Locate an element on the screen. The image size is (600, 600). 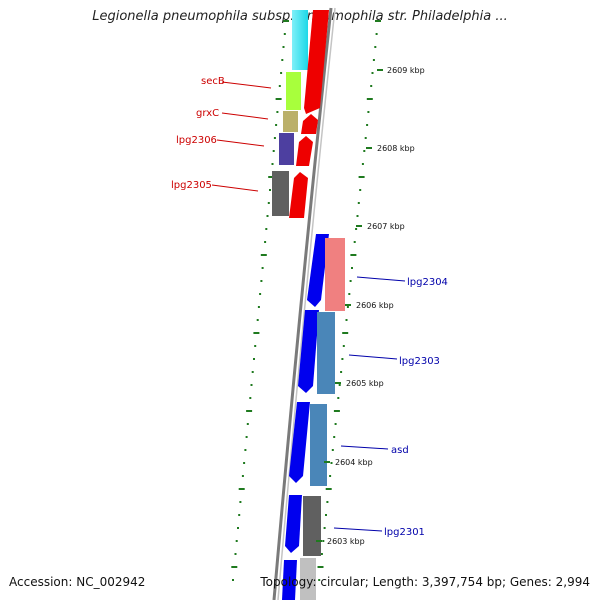
reverse-arrow-lpg2305 is located at coordinates (298, 195).